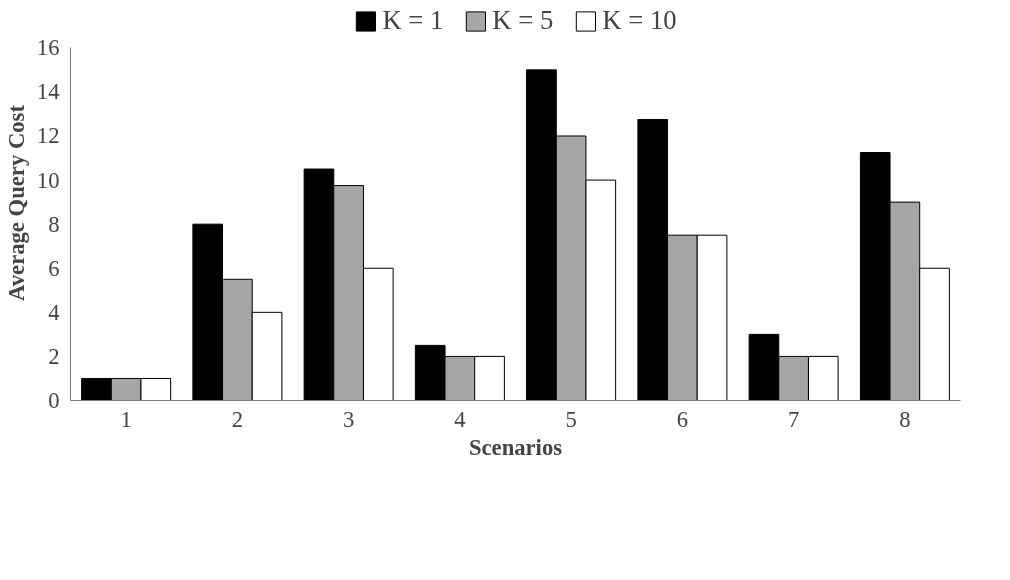  I want to click on x-tick-label: 1, so click(126, 419).